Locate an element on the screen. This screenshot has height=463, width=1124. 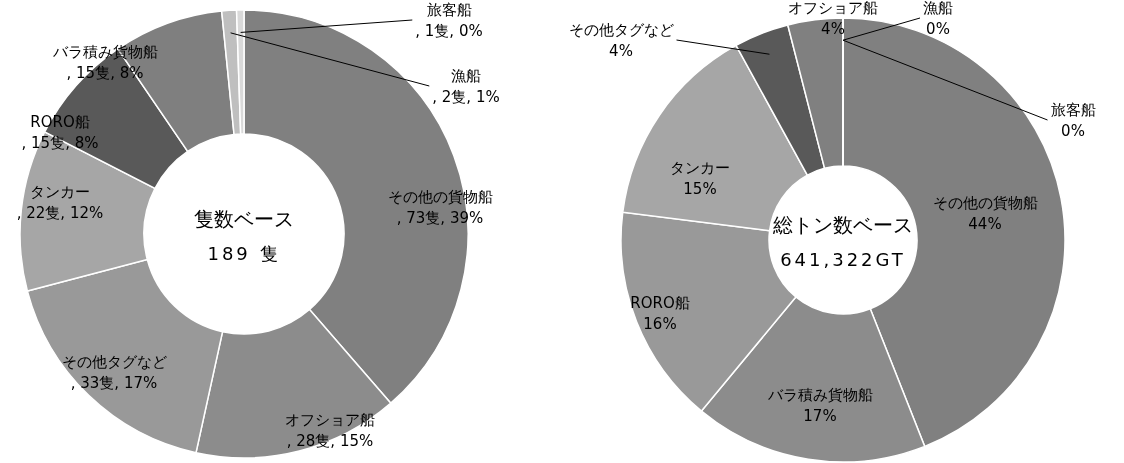
data-label: 44% is located at coordinates (985, 223).